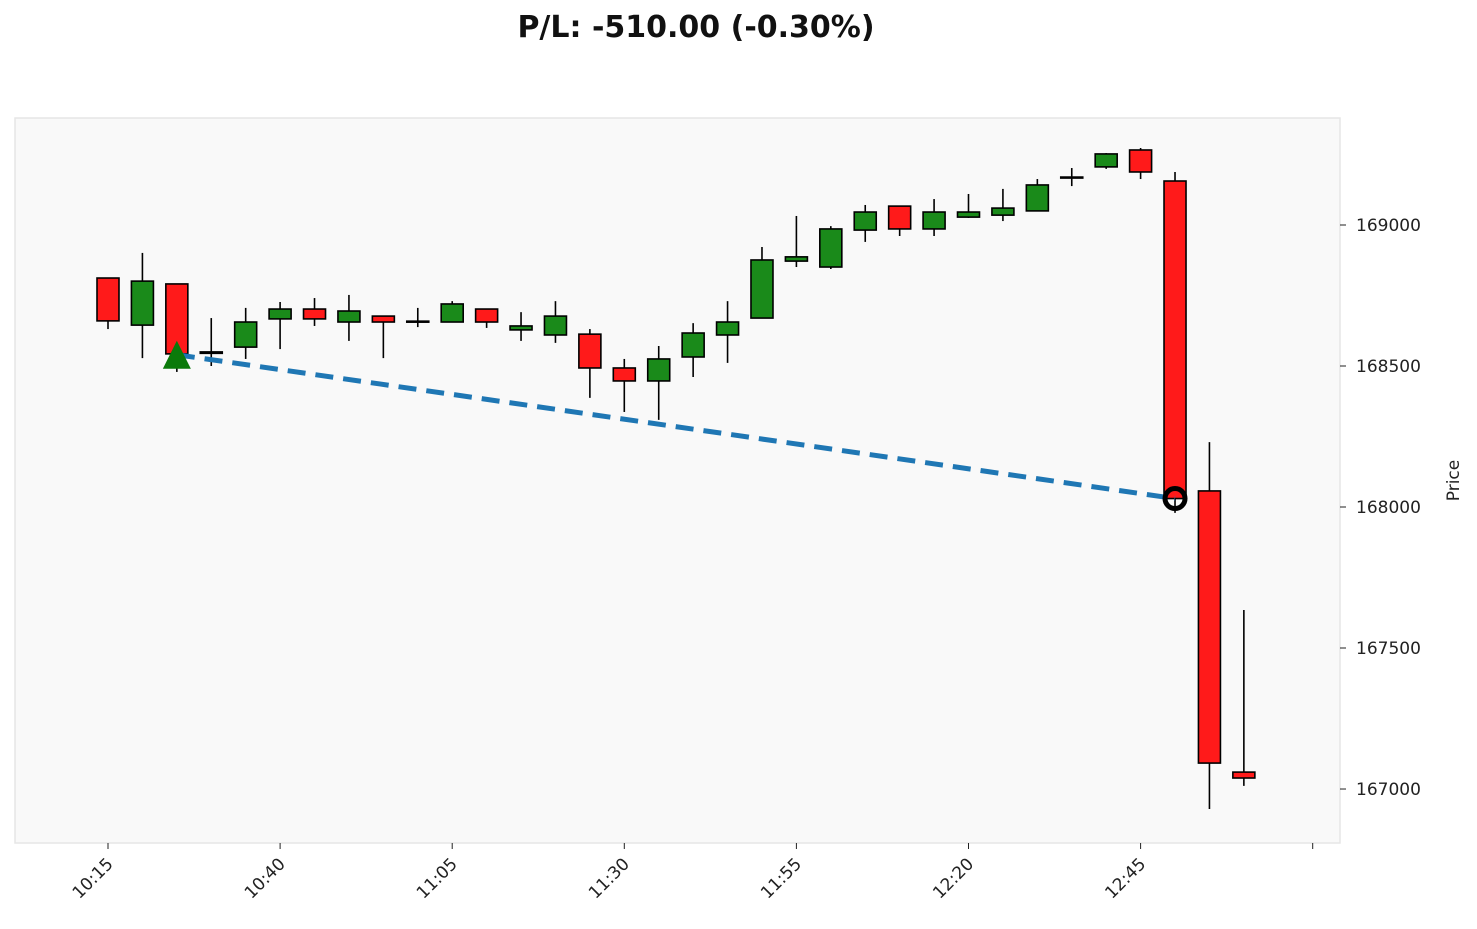 This screenshot has height=929, width=1477. I want to click on x-tick-label: 12:20, so click(953, 878).